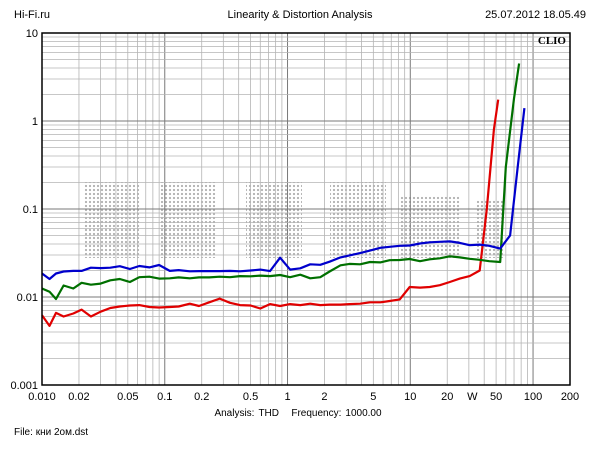 The height and width of the screenshot is (450, 600). I want to click on watermark-dot-pattern, so click(294, 220).